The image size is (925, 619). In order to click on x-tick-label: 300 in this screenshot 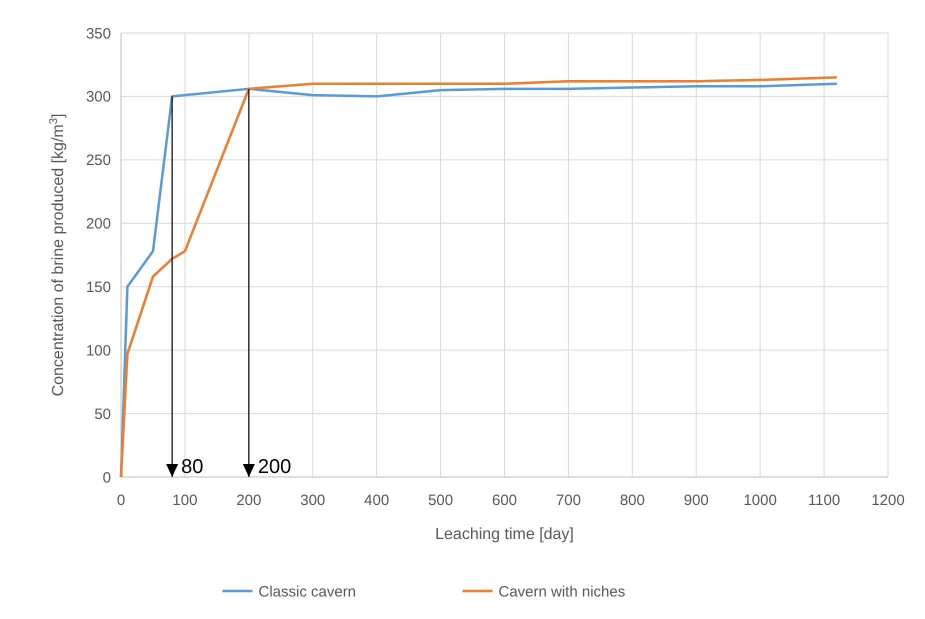, I will do `click(313, 500)`.